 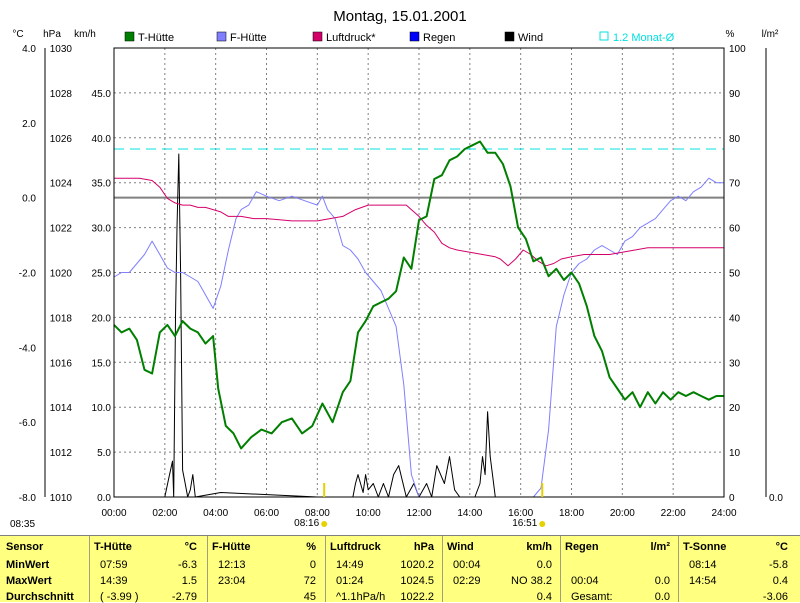 What do you see at coordinates (28, 498) in the screenshot?
I see `celsius-tick-label: -8.0` at bounding box center [28, 498].